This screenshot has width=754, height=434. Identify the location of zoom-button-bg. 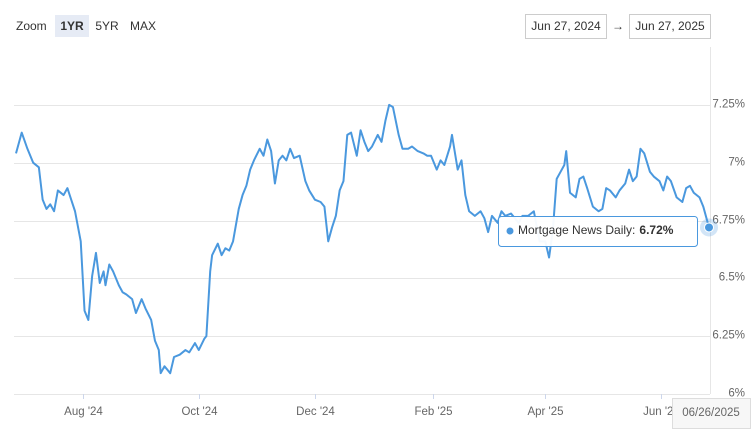
(72, 26).